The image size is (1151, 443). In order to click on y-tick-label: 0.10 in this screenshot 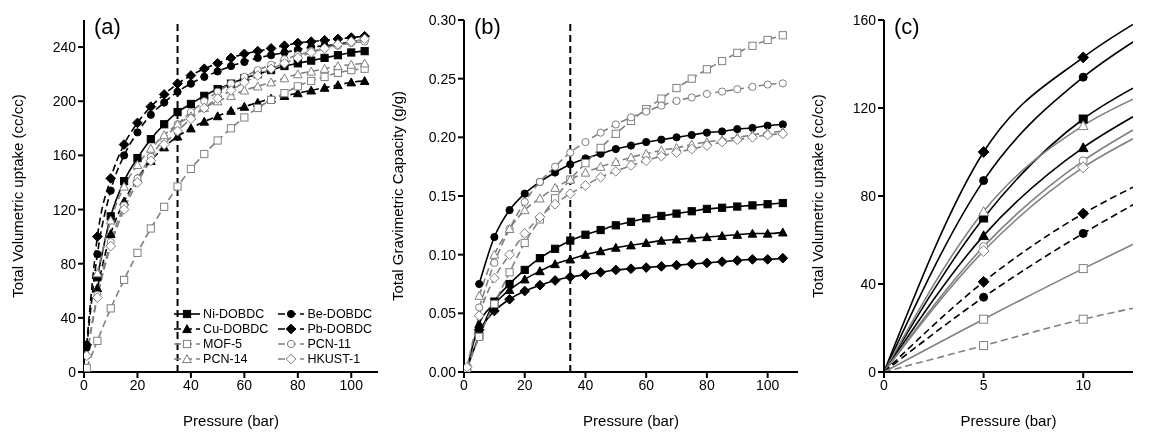, I will do `click(442, 254)`.